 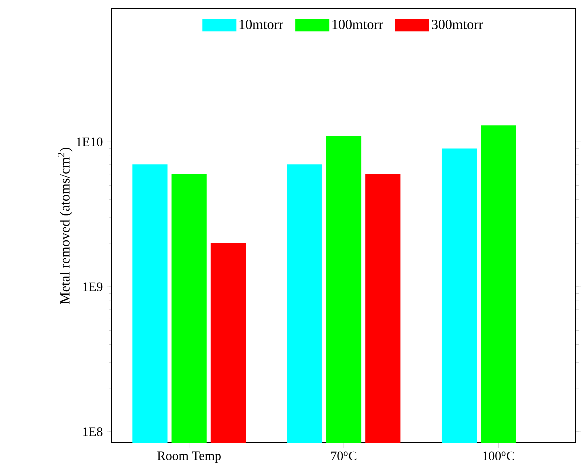 I want to click on x-tick-label: 100$^{o}$C, so click(x=498, y=456).